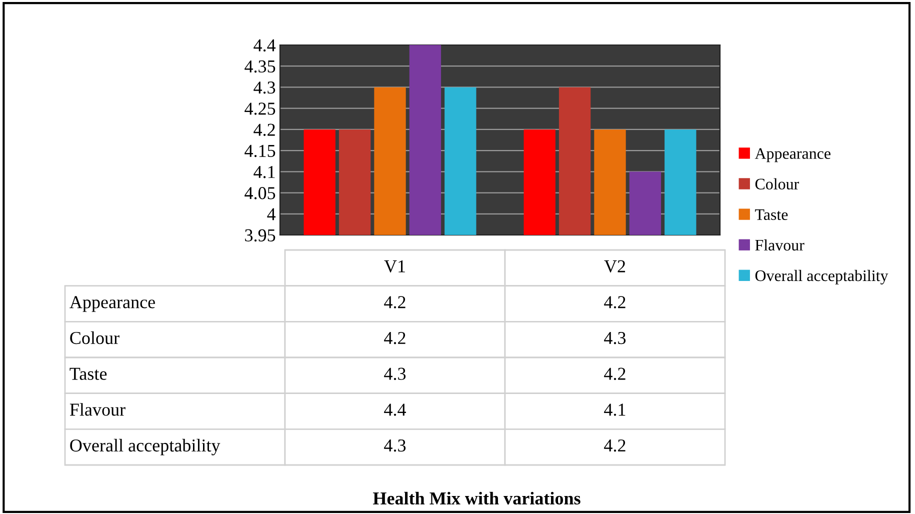 The image size is (915, 514). What do you see at coordinates (615, 410) in the screenshot?
I see `data-label: 4.1` at bounding box center [615, 410].